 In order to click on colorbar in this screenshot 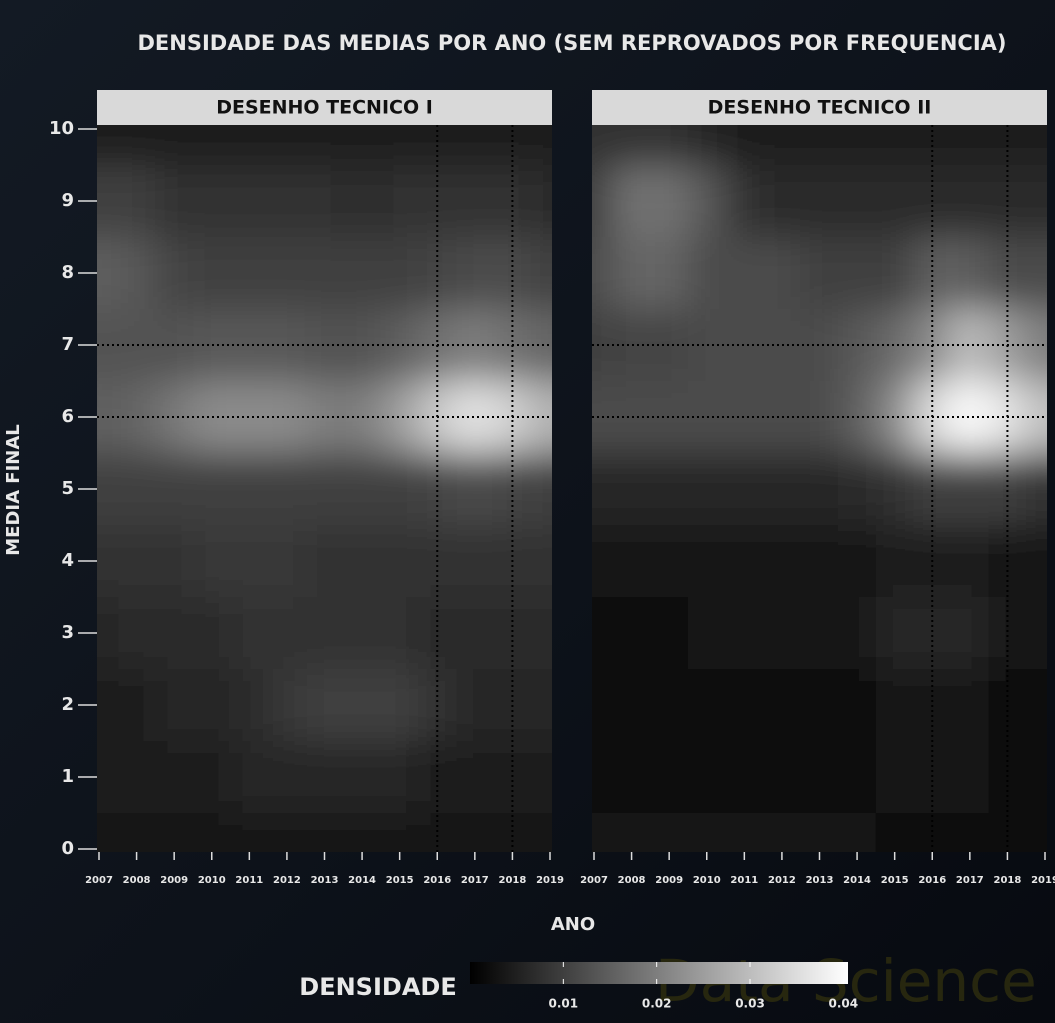, I will do `click(659, 973)`.